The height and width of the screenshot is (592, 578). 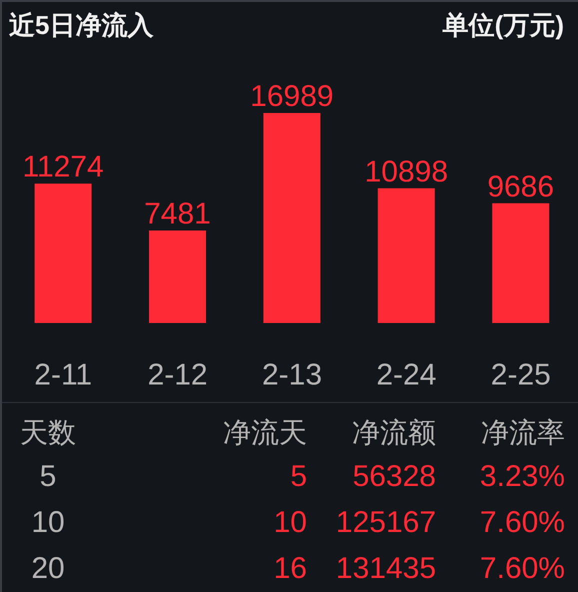 I want to click on x-tick-label: 2-11, so click(x=63, y=375).